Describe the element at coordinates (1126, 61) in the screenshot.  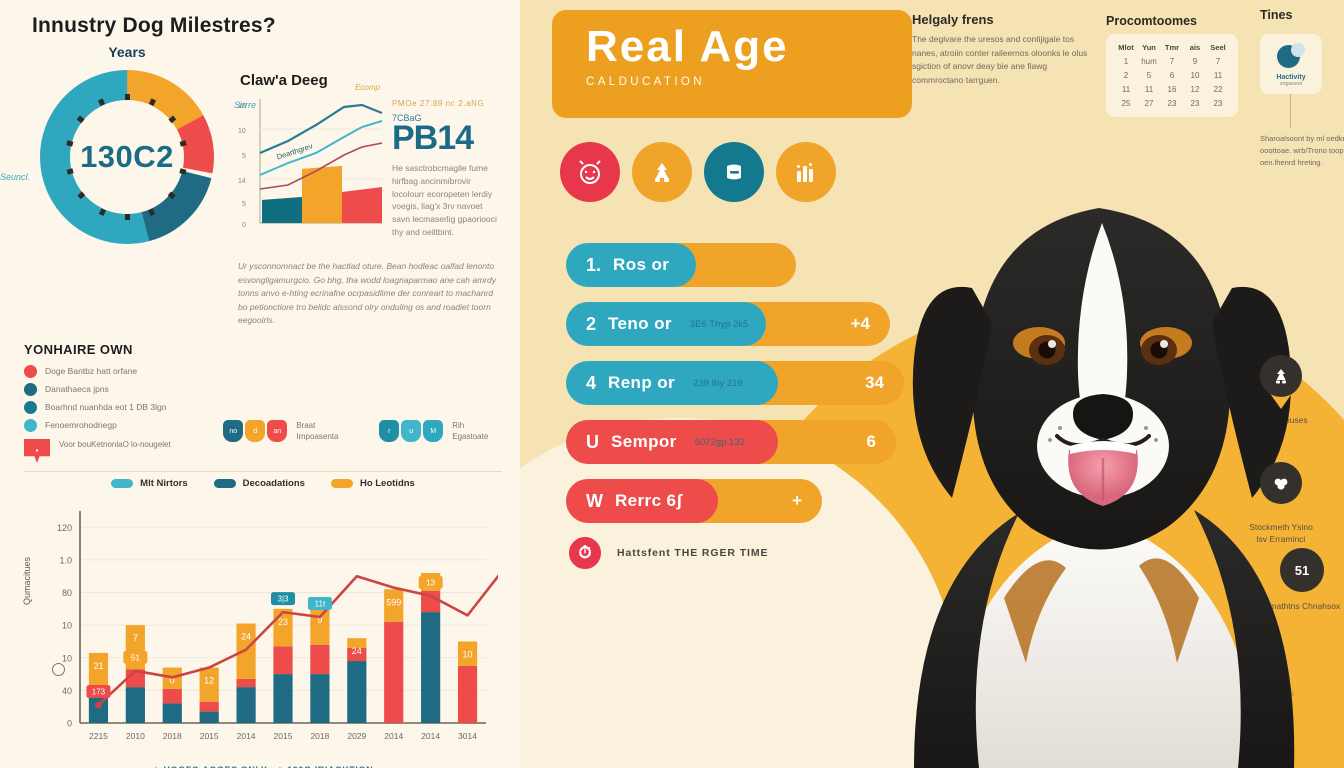
I see `calendar-cell: 1` at that location.